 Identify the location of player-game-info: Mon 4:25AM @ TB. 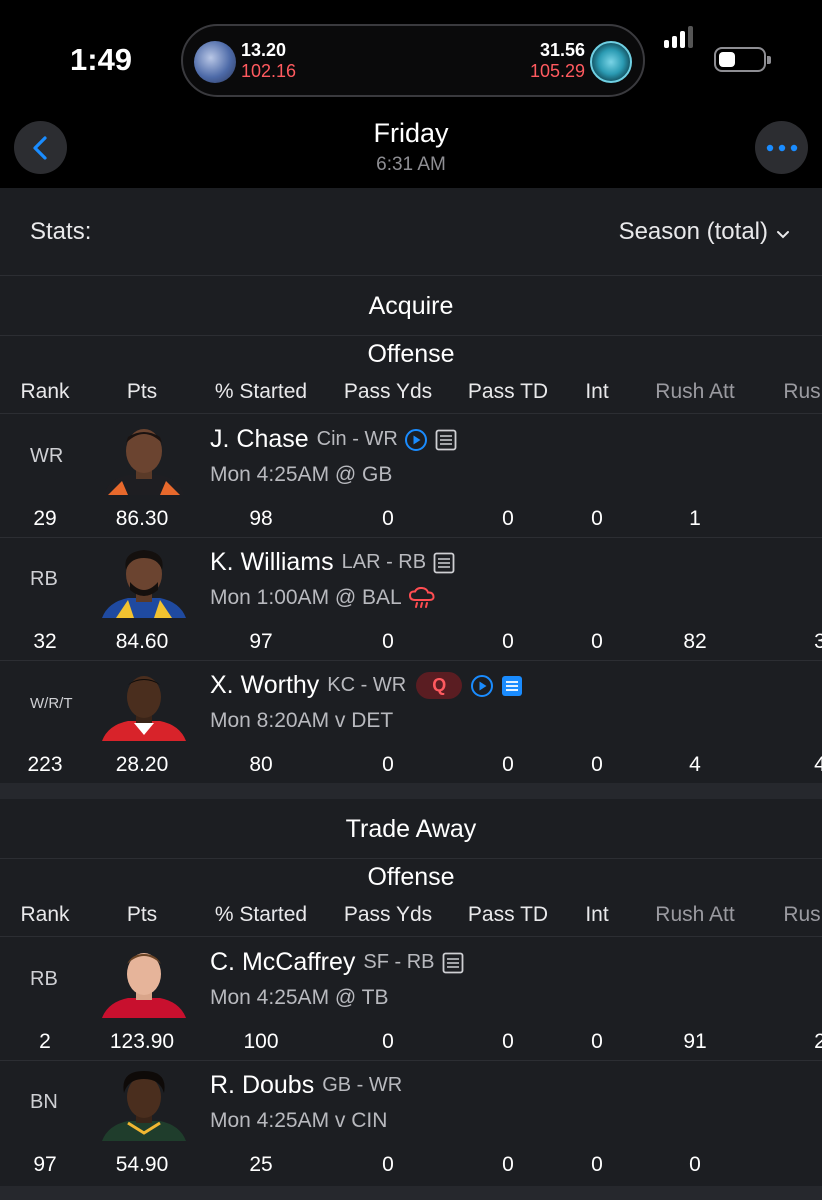
(299, 997).